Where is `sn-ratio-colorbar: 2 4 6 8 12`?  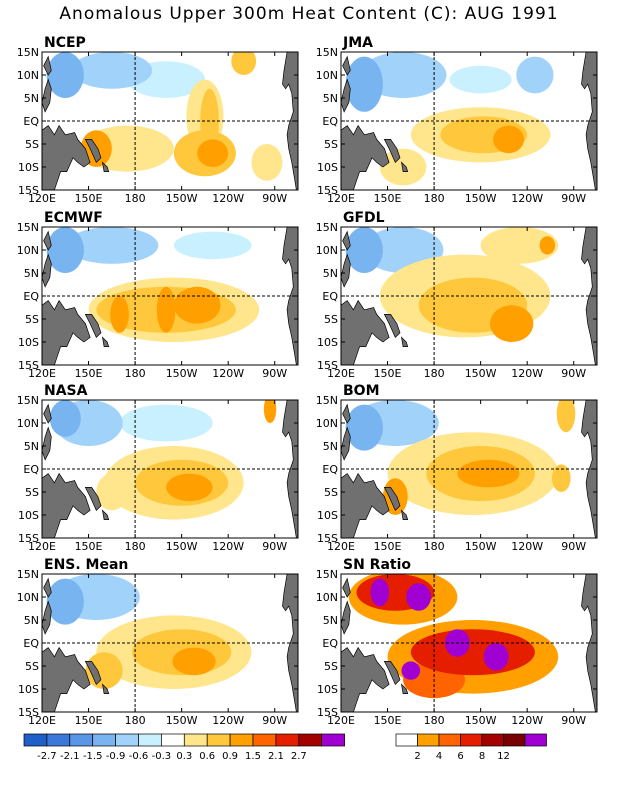
sn-ratio-colorbar: 2 4 6 8 12 is located at coordinates (471, 747).